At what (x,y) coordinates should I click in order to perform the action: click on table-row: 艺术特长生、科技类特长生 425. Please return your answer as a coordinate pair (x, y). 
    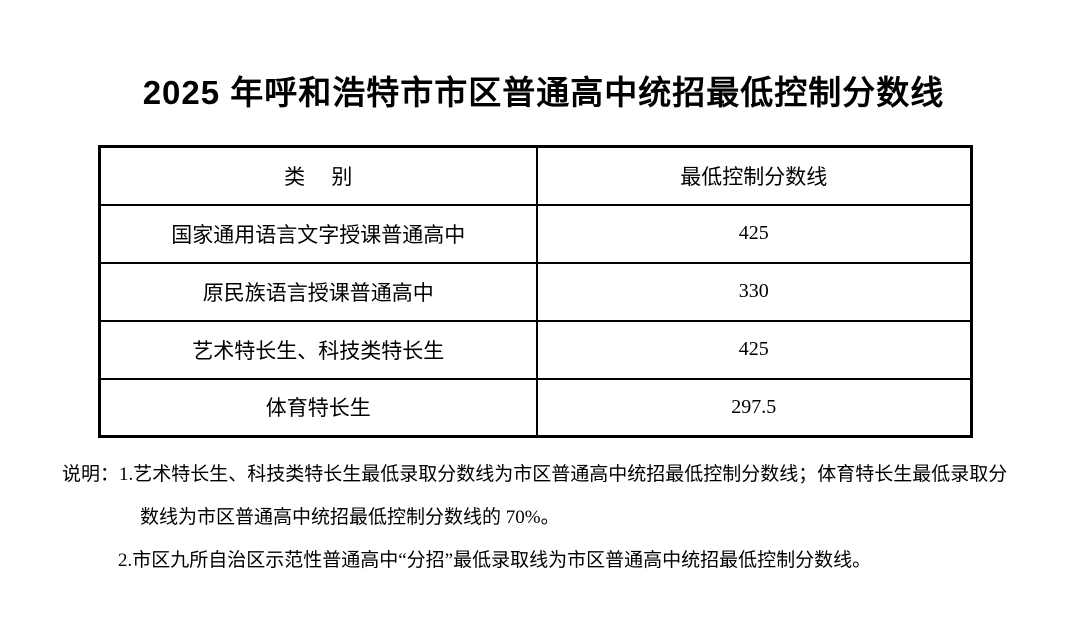
    Looking at the image, I should click on (535, 349).